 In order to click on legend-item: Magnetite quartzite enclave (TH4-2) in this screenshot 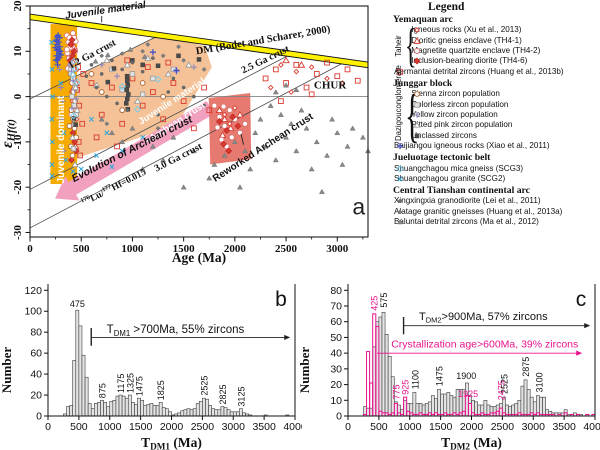, I will do `click(475, 51)`.